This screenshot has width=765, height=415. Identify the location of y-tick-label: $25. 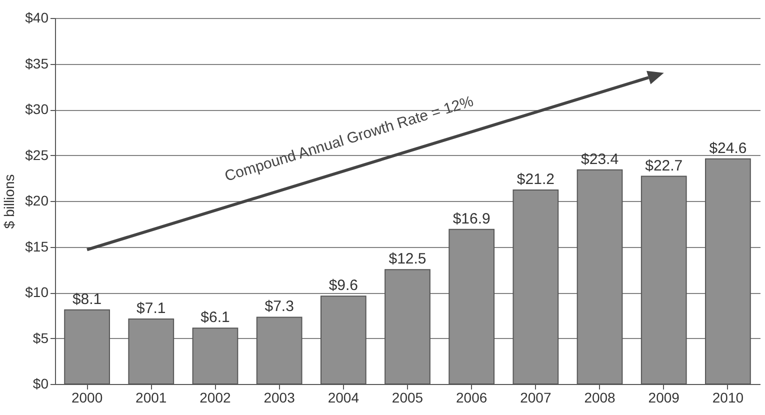
(37, 154).